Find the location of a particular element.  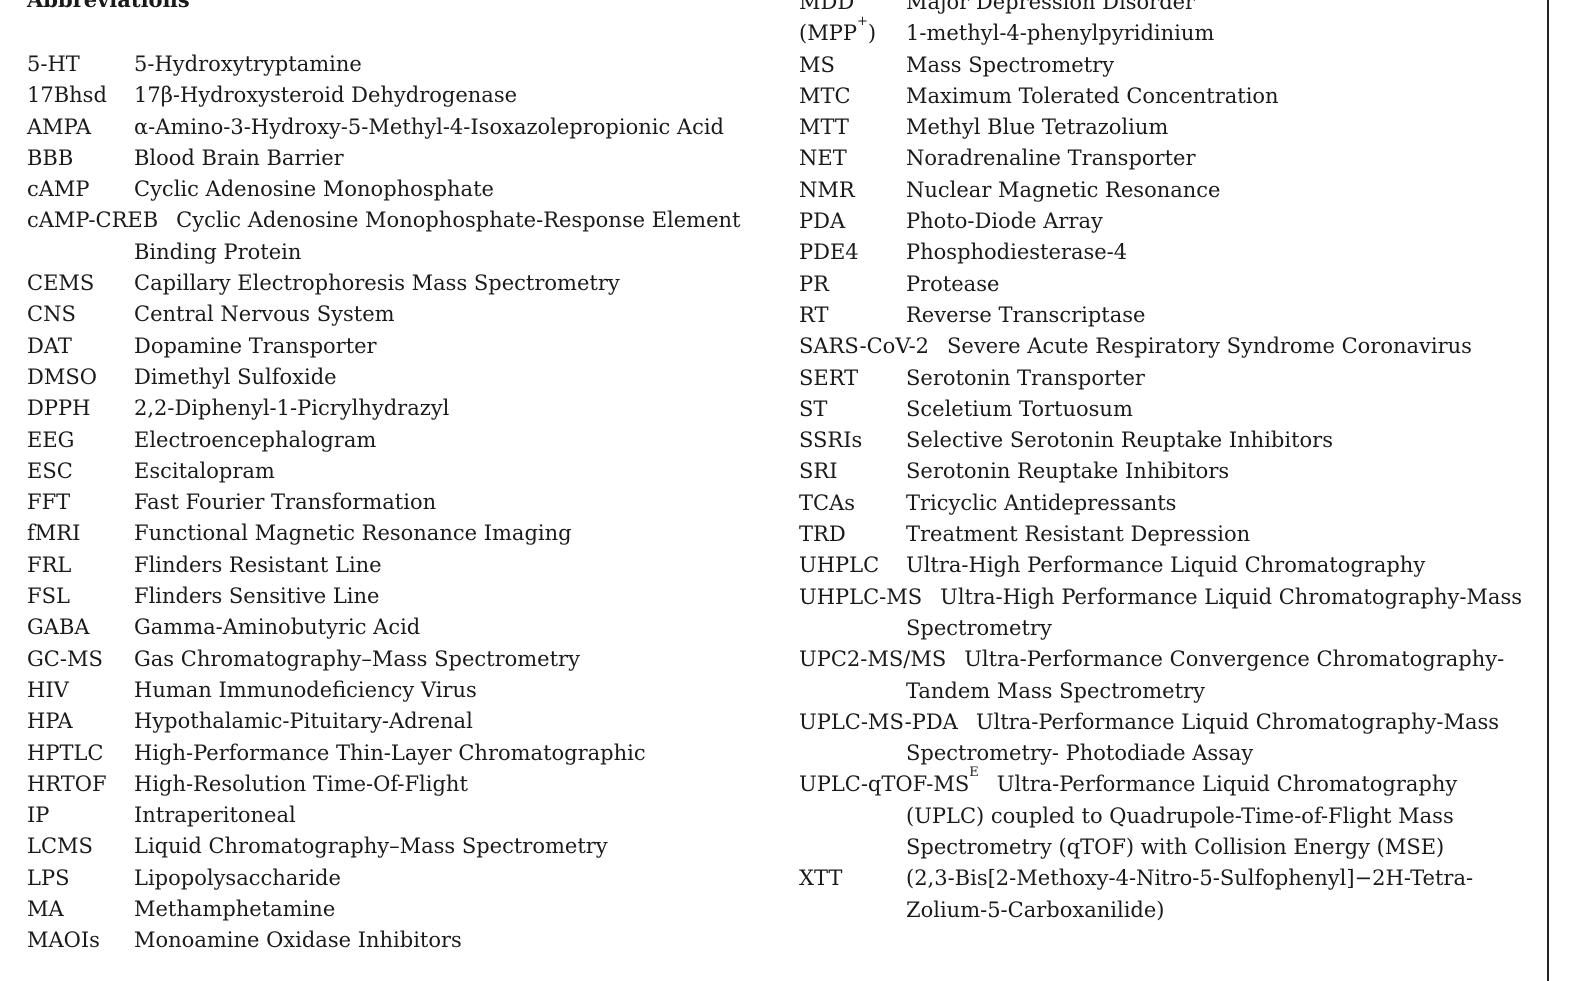

abbreviation-definition: Phosphodiesterase-4 is located at coordinates (1017, 252).